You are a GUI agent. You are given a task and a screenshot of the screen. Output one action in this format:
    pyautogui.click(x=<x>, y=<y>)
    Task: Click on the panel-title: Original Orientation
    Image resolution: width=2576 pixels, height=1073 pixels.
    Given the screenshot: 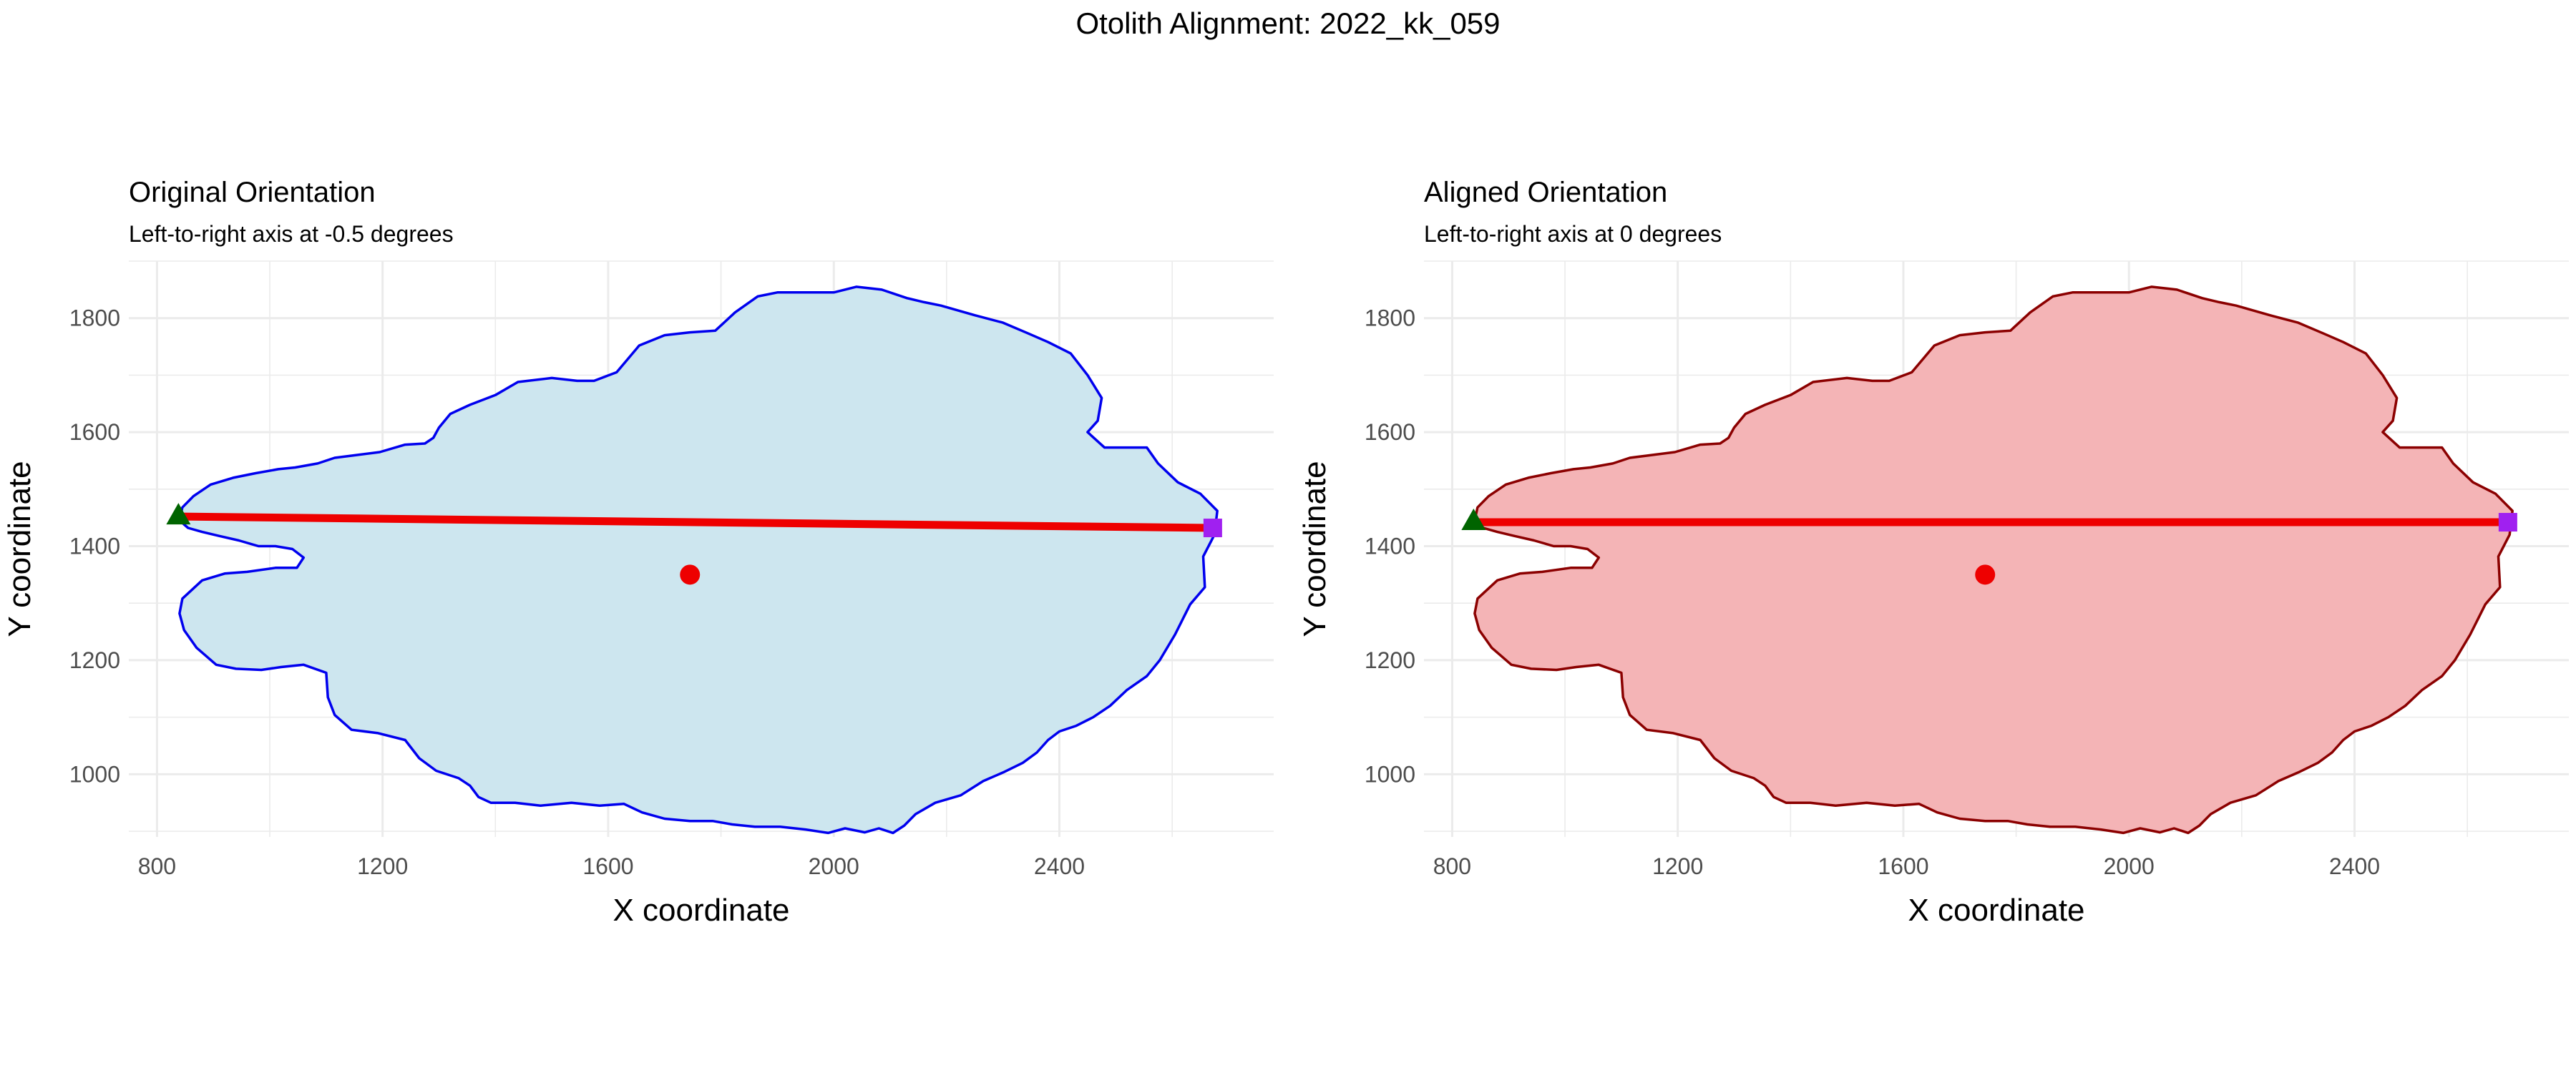 What is the action you would take?
    pyautogui.click(x=252, y=193)
    